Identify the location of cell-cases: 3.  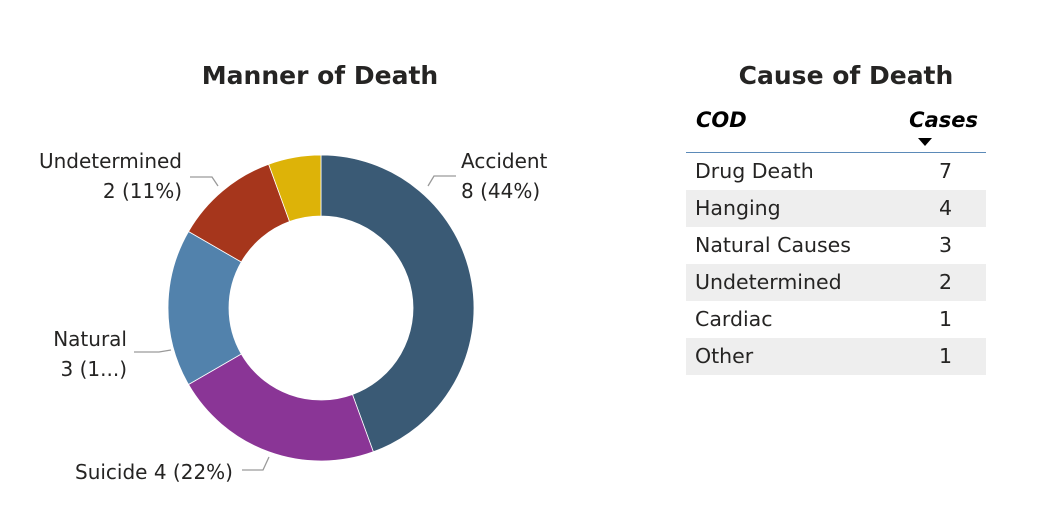
(945, 245).